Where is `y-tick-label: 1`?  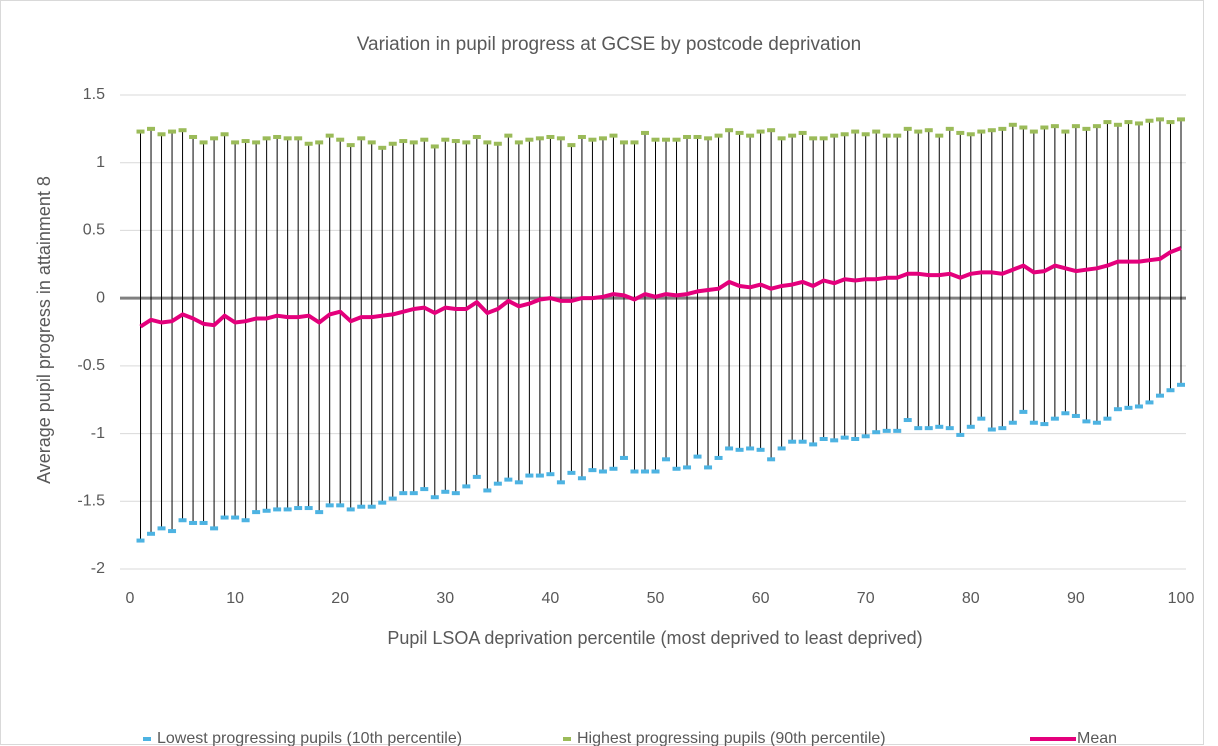 y-tick-label: 1 is located at coordinates (100, 162).